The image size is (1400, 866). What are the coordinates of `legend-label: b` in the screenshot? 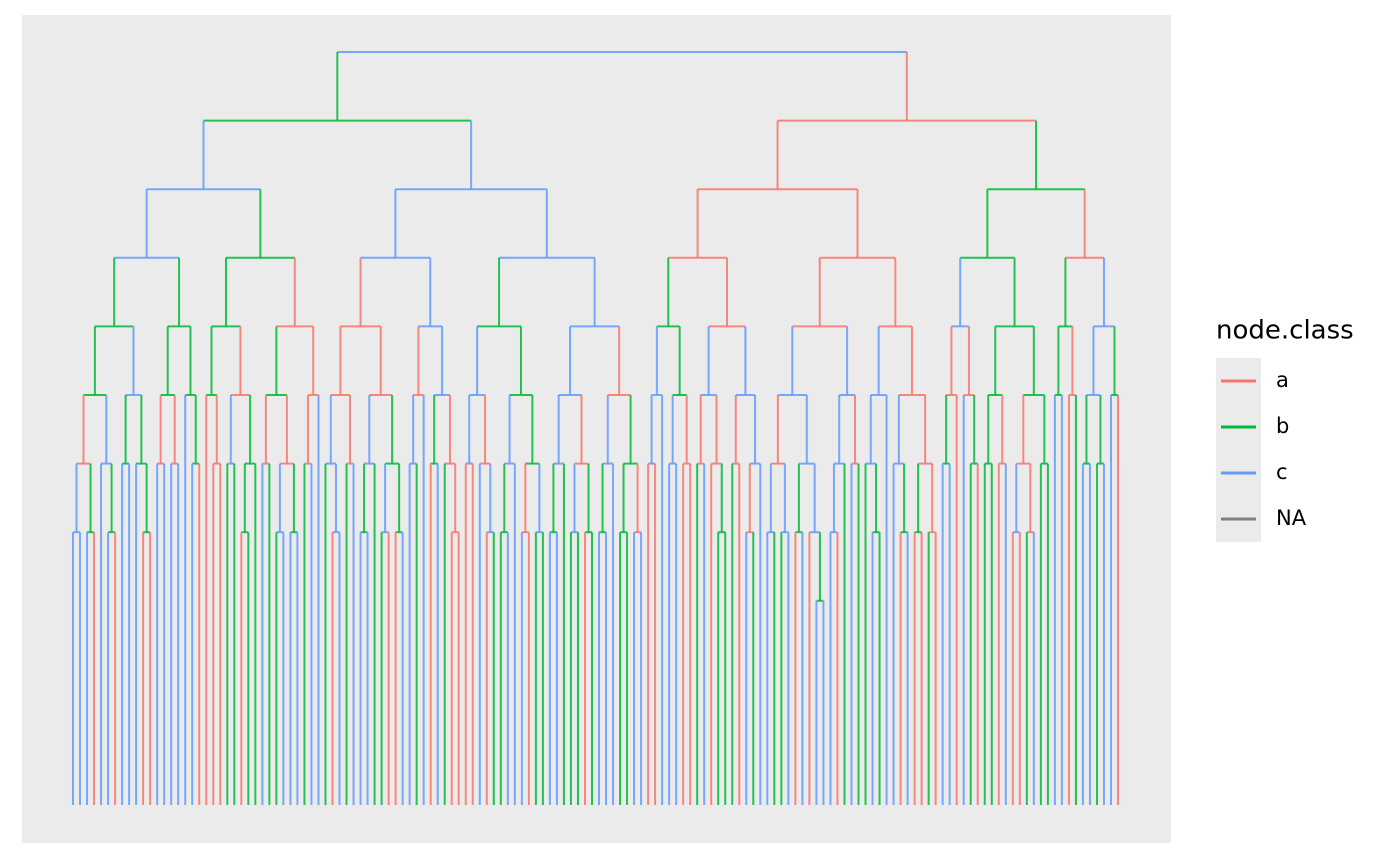 It's located at (1282, 426).